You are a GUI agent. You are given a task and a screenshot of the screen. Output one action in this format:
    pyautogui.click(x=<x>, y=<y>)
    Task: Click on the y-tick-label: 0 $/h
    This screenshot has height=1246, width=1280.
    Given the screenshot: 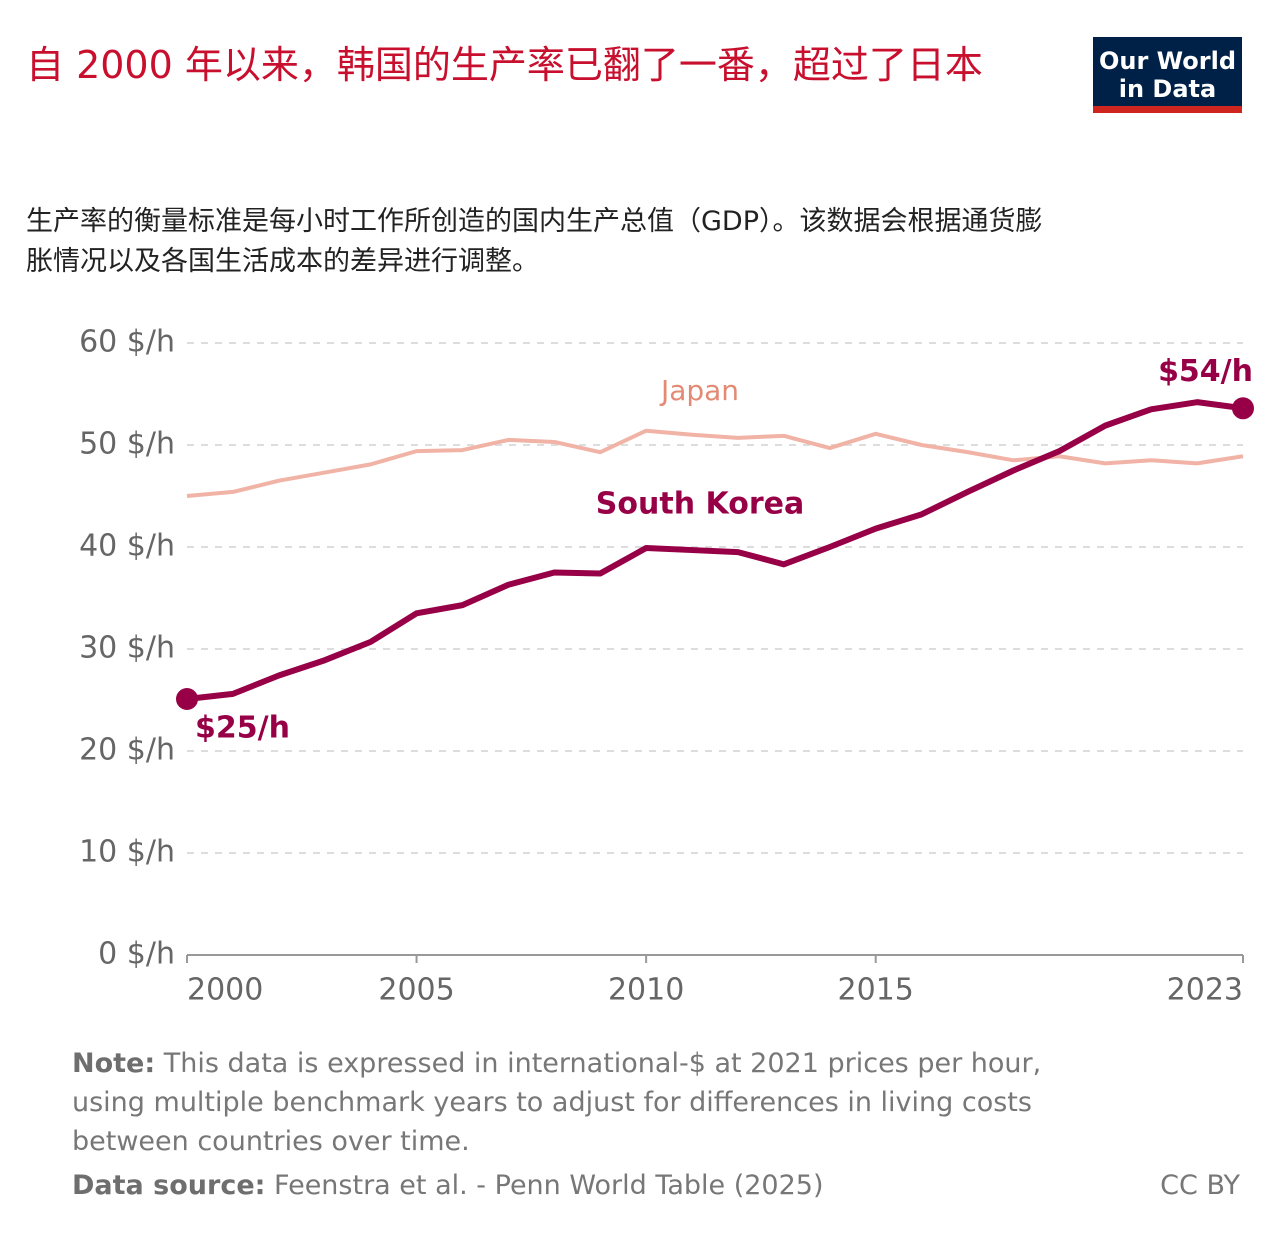 What is the action you would take?
    pyautogui.click(x=136, y=954)
    